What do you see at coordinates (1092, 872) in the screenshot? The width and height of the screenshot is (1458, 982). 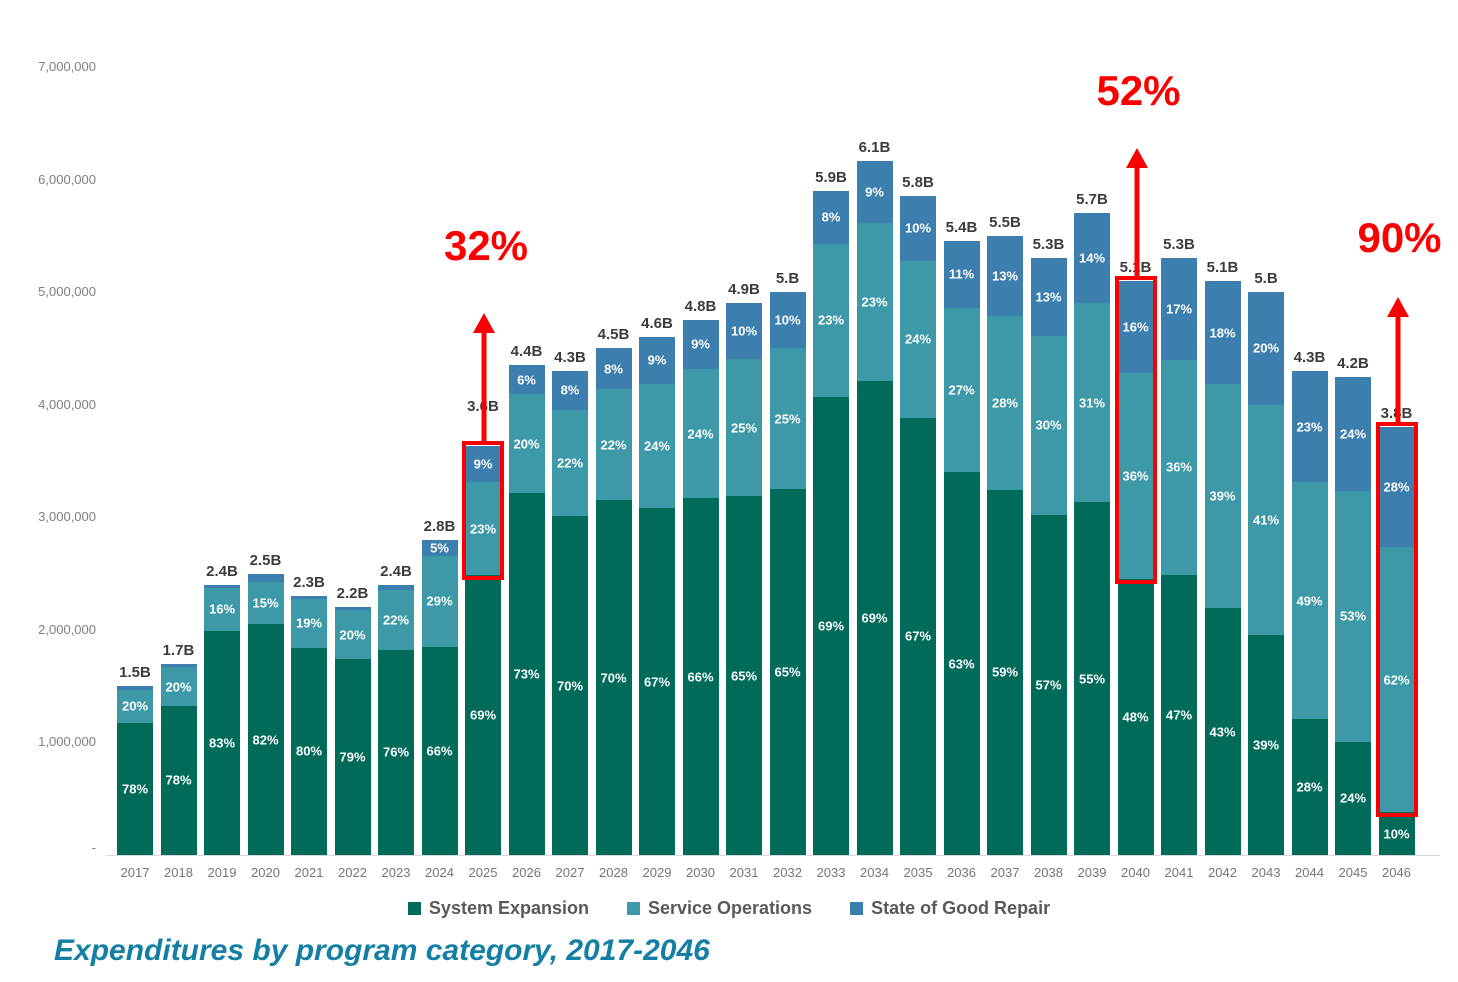 I see `x-axis-year-label: 2039` at bounding box center [1092, 872].